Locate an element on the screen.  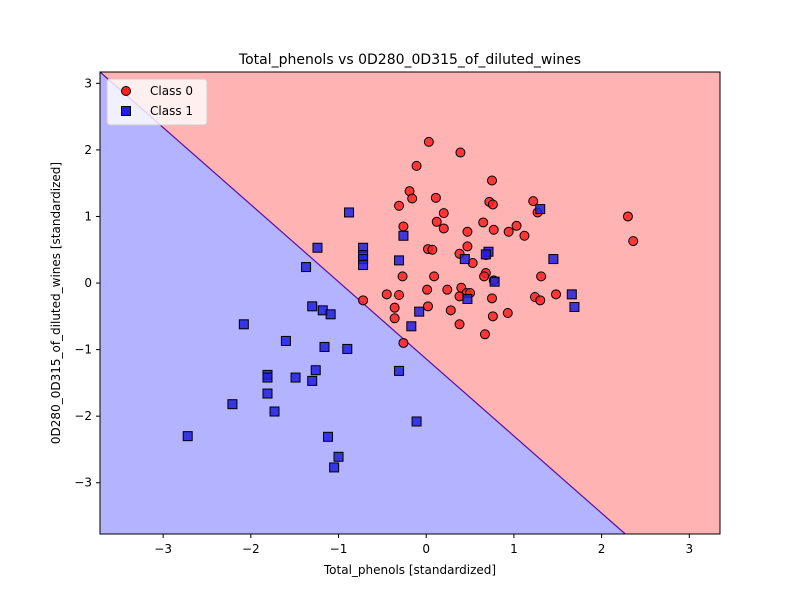
y-axis-ticks: −3 −2 −1 0 1 2 3 is located at coordinates (87, 283).